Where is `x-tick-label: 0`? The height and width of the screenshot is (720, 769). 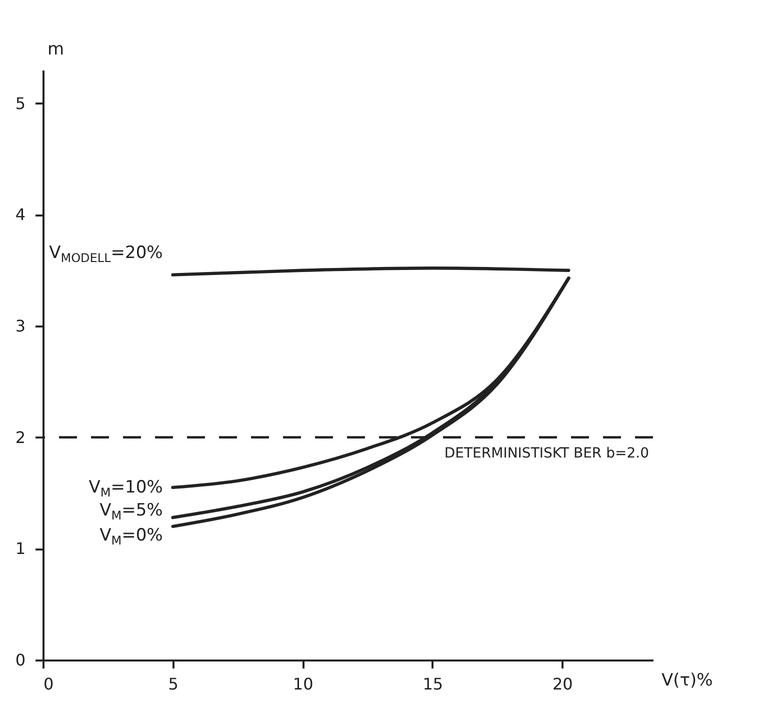
x-tick-label: 0 is located at coordinates (49, 684).